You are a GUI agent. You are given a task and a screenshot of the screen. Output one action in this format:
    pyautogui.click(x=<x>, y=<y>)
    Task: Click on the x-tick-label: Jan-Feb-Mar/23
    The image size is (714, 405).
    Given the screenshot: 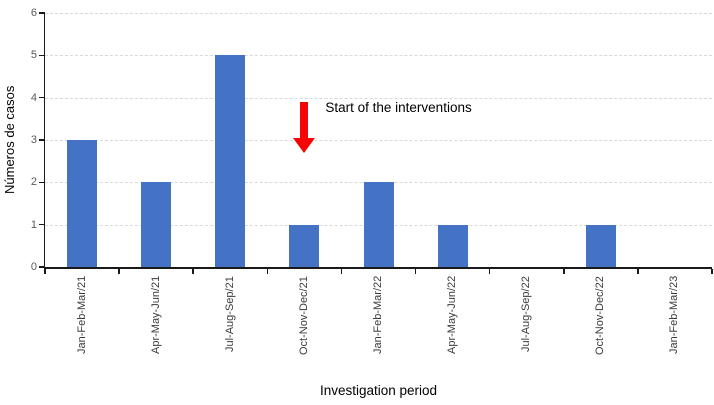 What is the action you would take?
    pyautogui.click(x=674, y=315)
    